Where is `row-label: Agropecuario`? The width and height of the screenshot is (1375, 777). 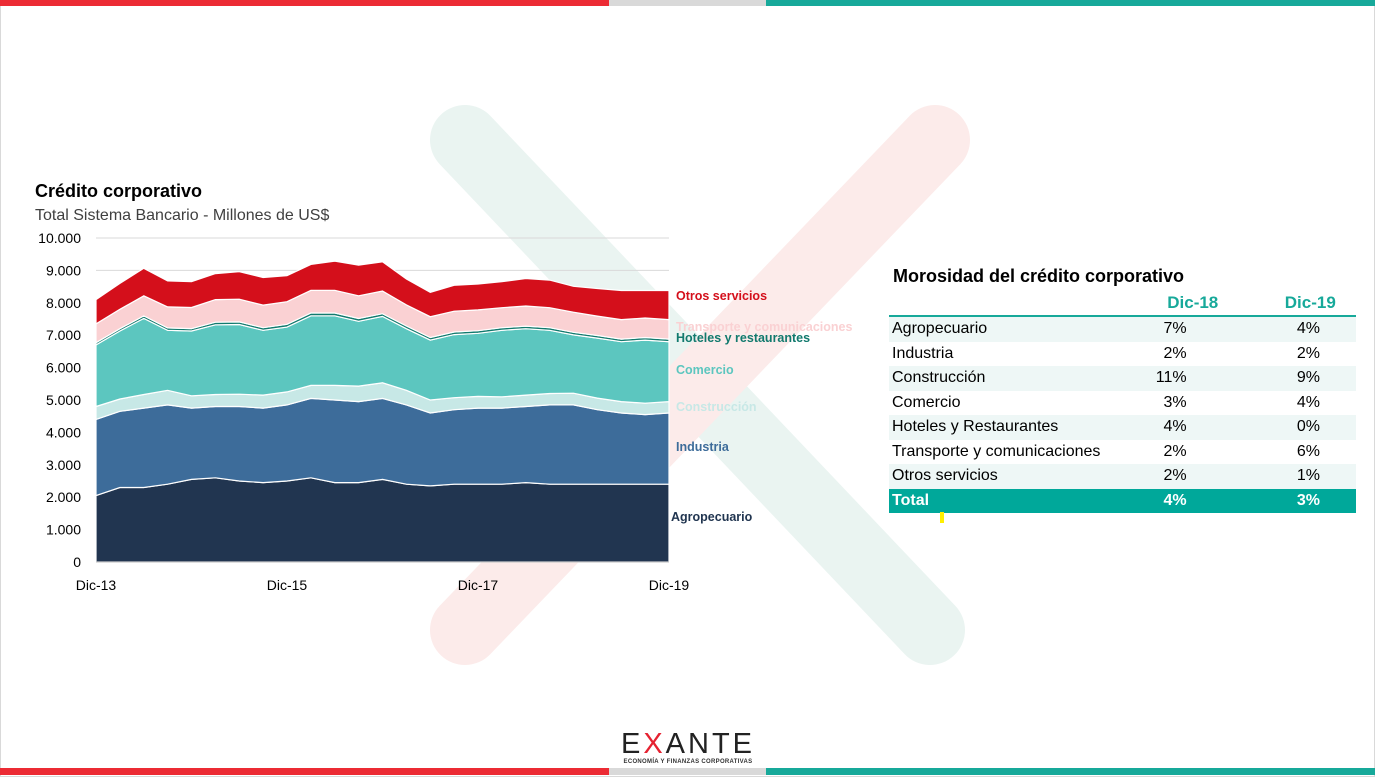 row-label: Agropecuario is located at coordinates (995, 329).